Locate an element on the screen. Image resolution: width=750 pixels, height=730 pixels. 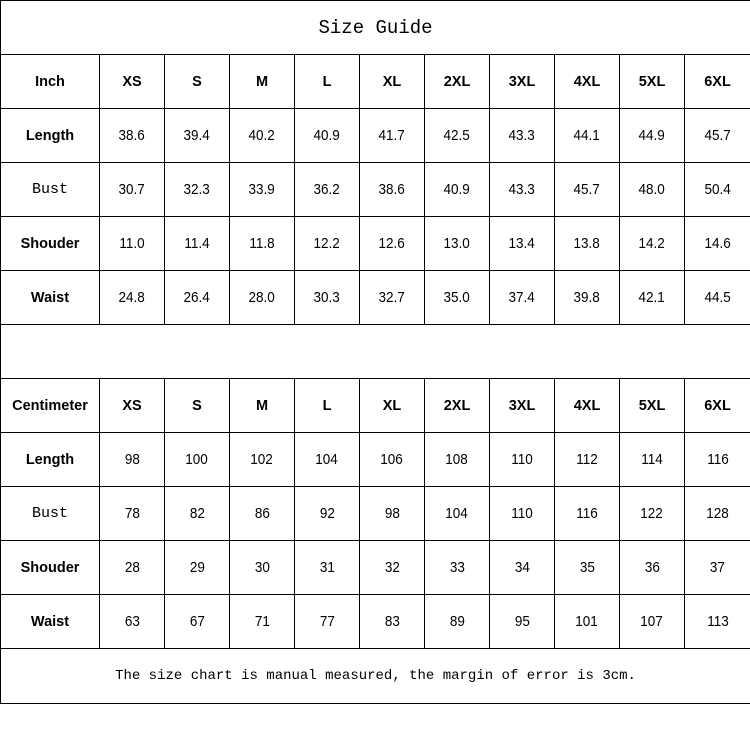
value-text: 42.5 is located at coordinates (457, 135).